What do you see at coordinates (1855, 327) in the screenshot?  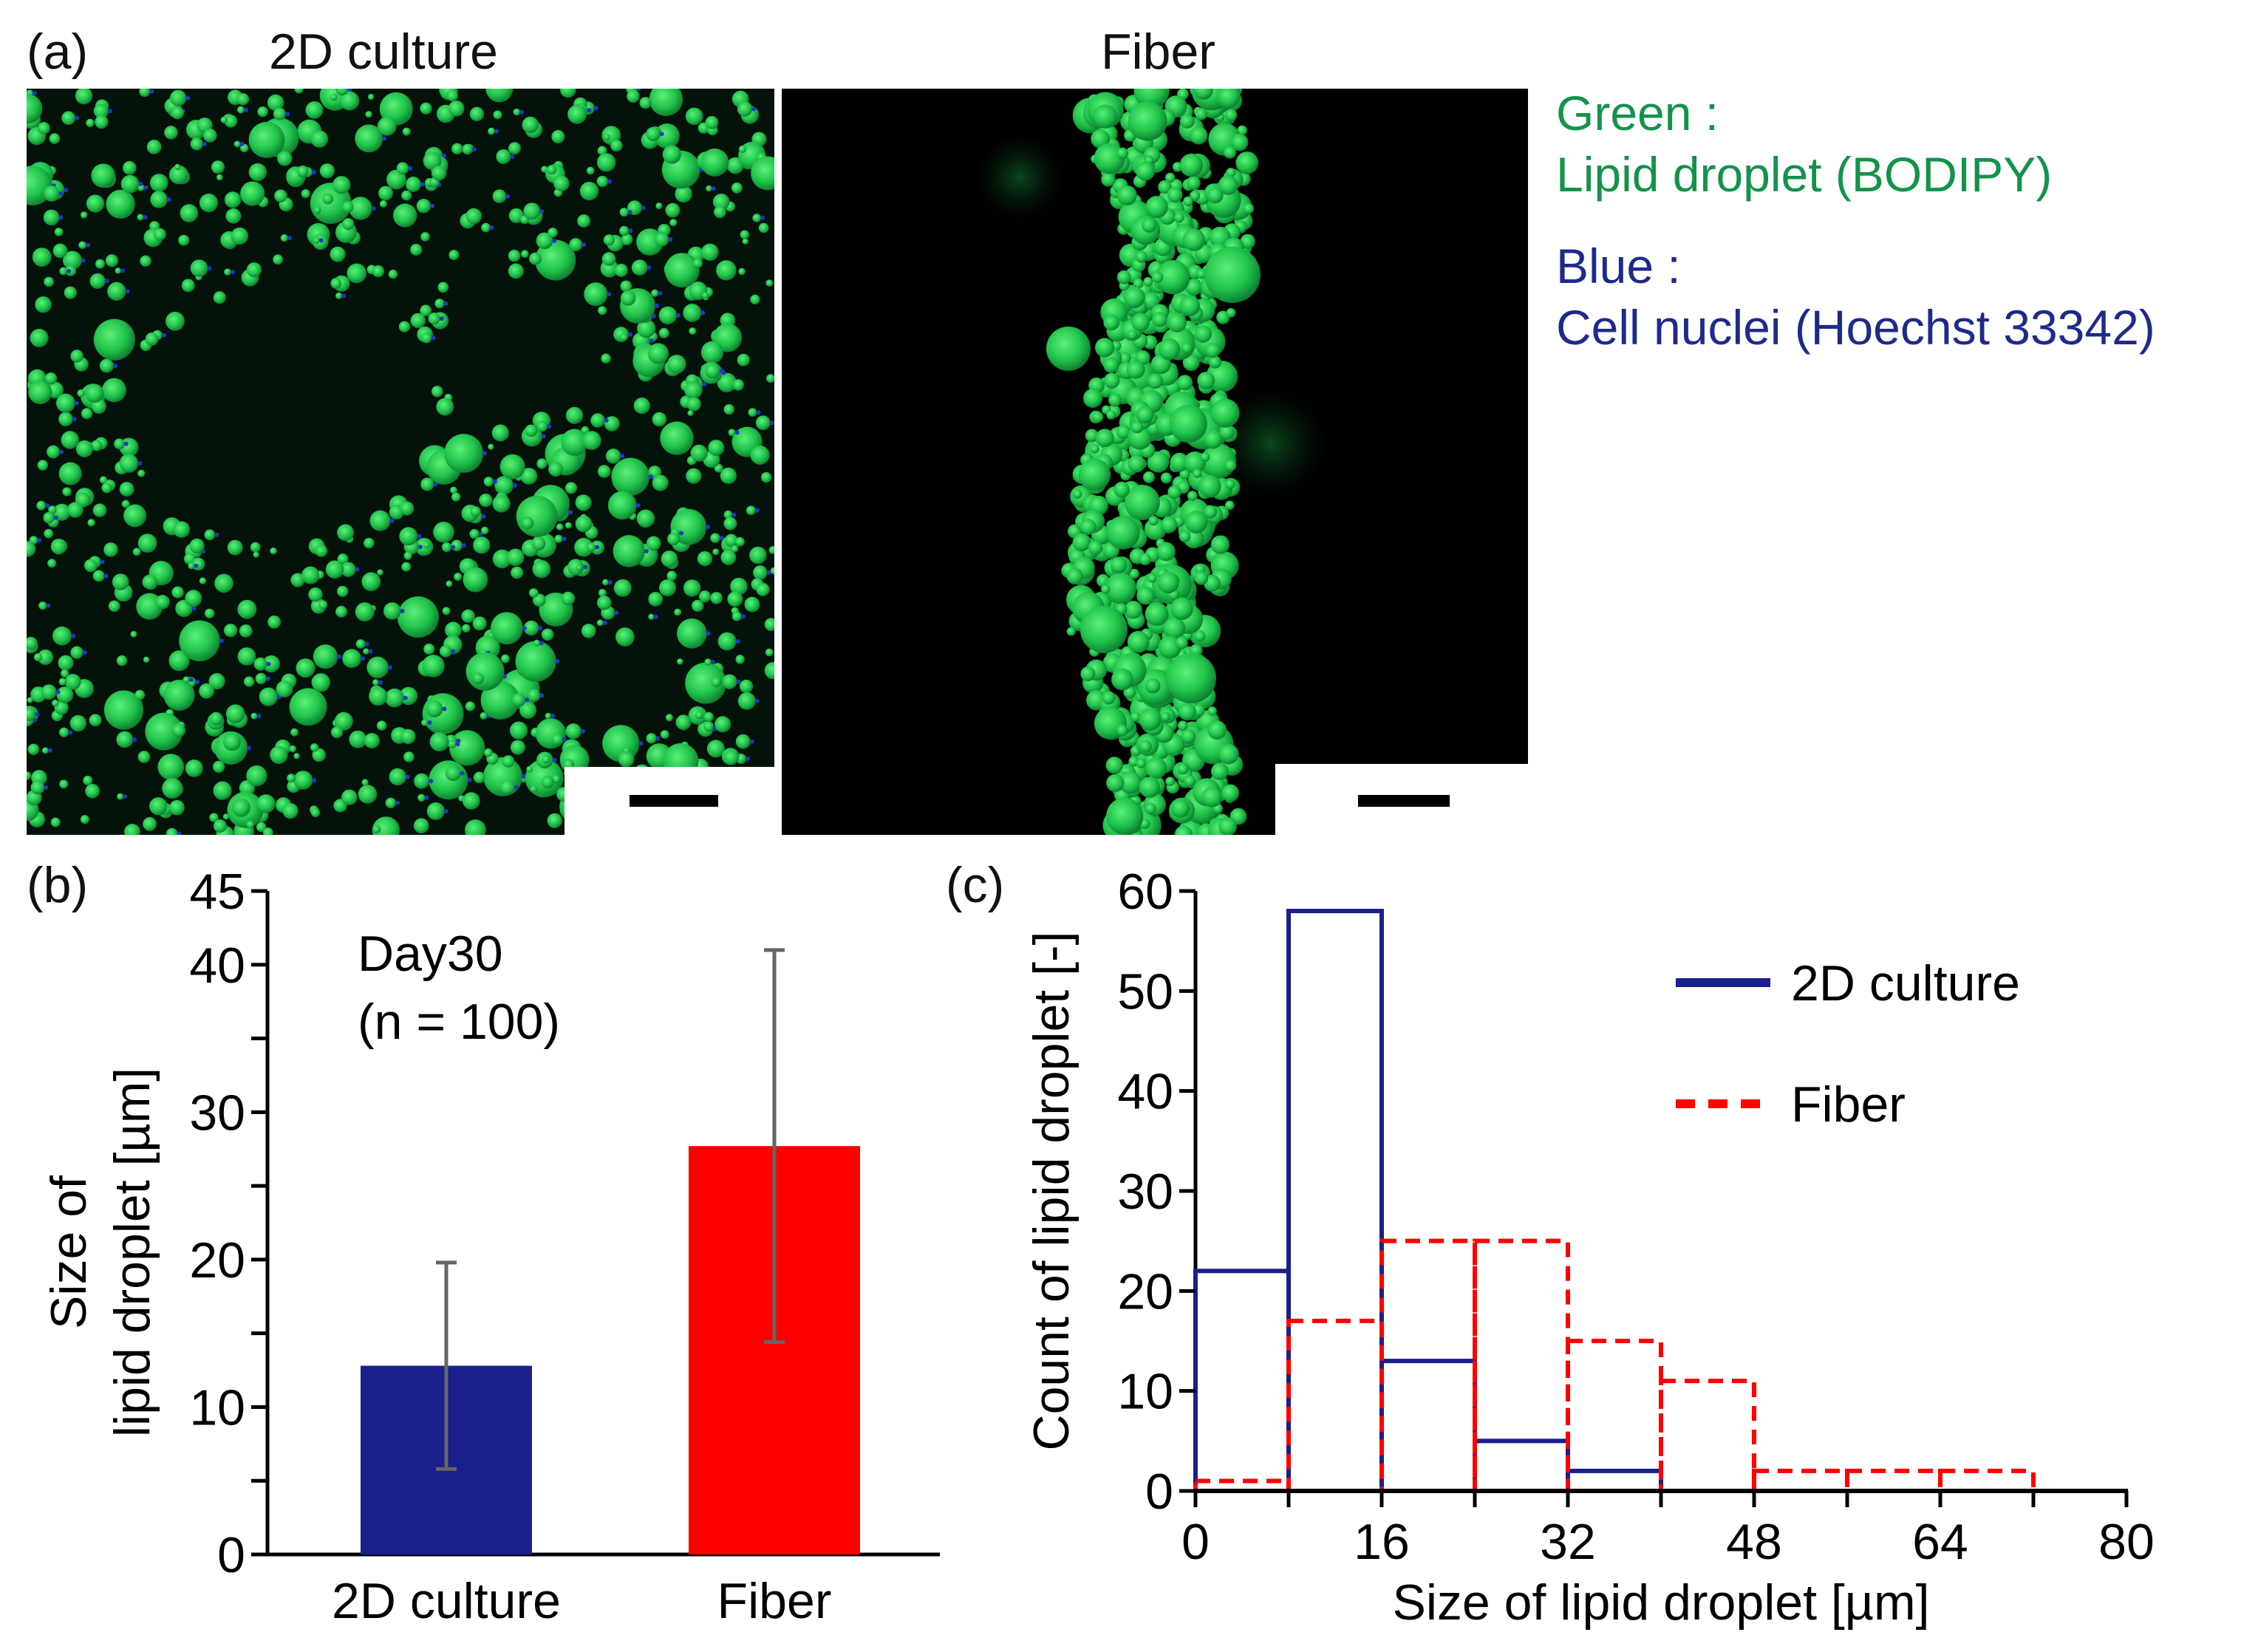 I see `blue-stain-text: Cell nuclei (Hoechst 33342)` at bounding box center [1855, 327].